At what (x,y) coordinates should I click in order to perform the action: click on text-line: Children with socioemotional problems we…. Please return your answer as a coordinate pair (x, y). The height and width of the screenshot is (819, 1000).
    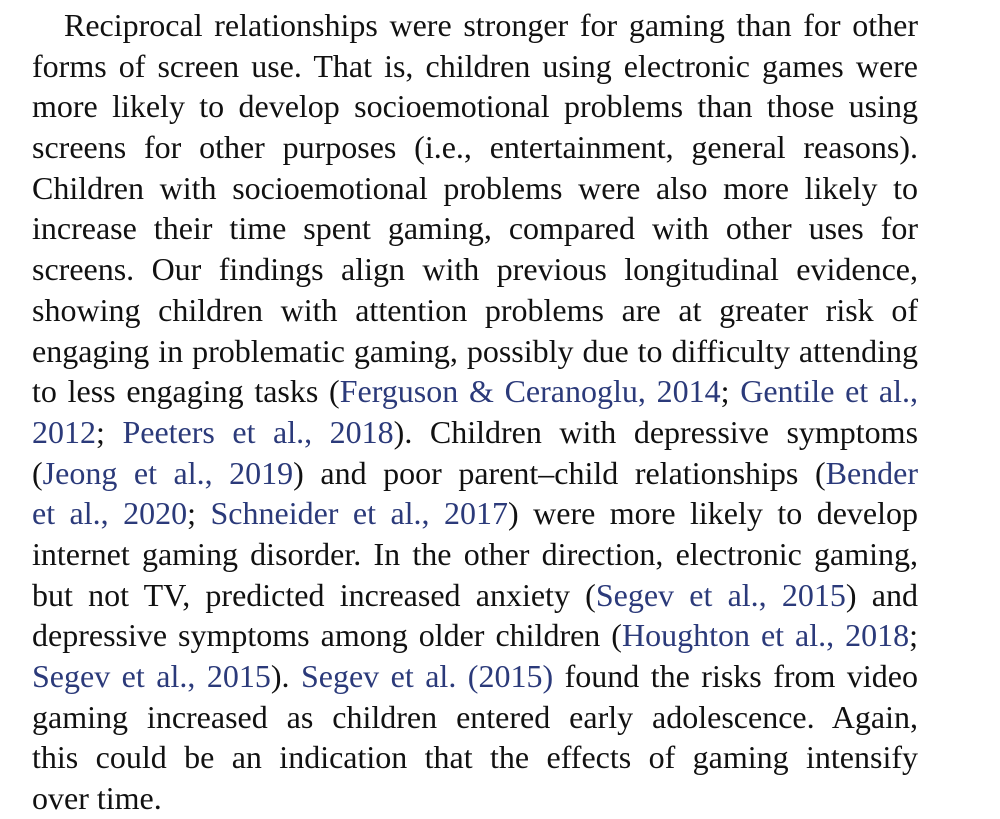
    Looking at the image, I should click on (475, 188).